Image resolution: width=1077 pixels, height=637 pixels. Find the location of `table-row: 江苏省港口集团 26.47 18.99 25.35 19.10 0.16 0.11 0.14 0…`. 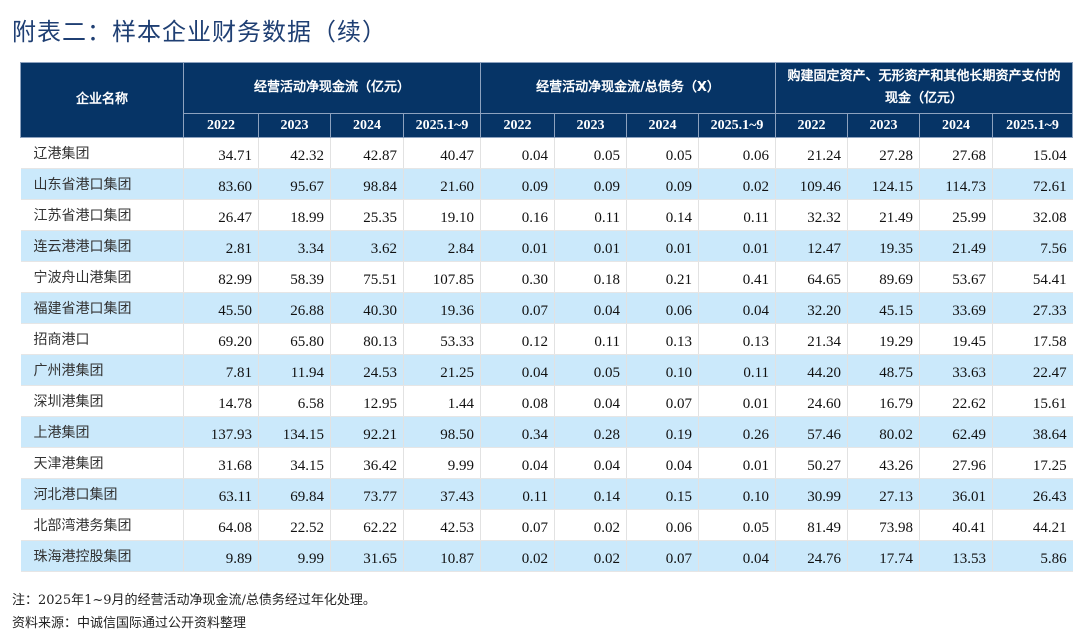

table-row: 江苏省港口集团 26.47 18.99 25.35 19.10 0.16 0.11 0.14 0… is located at coordinates (546, 215).